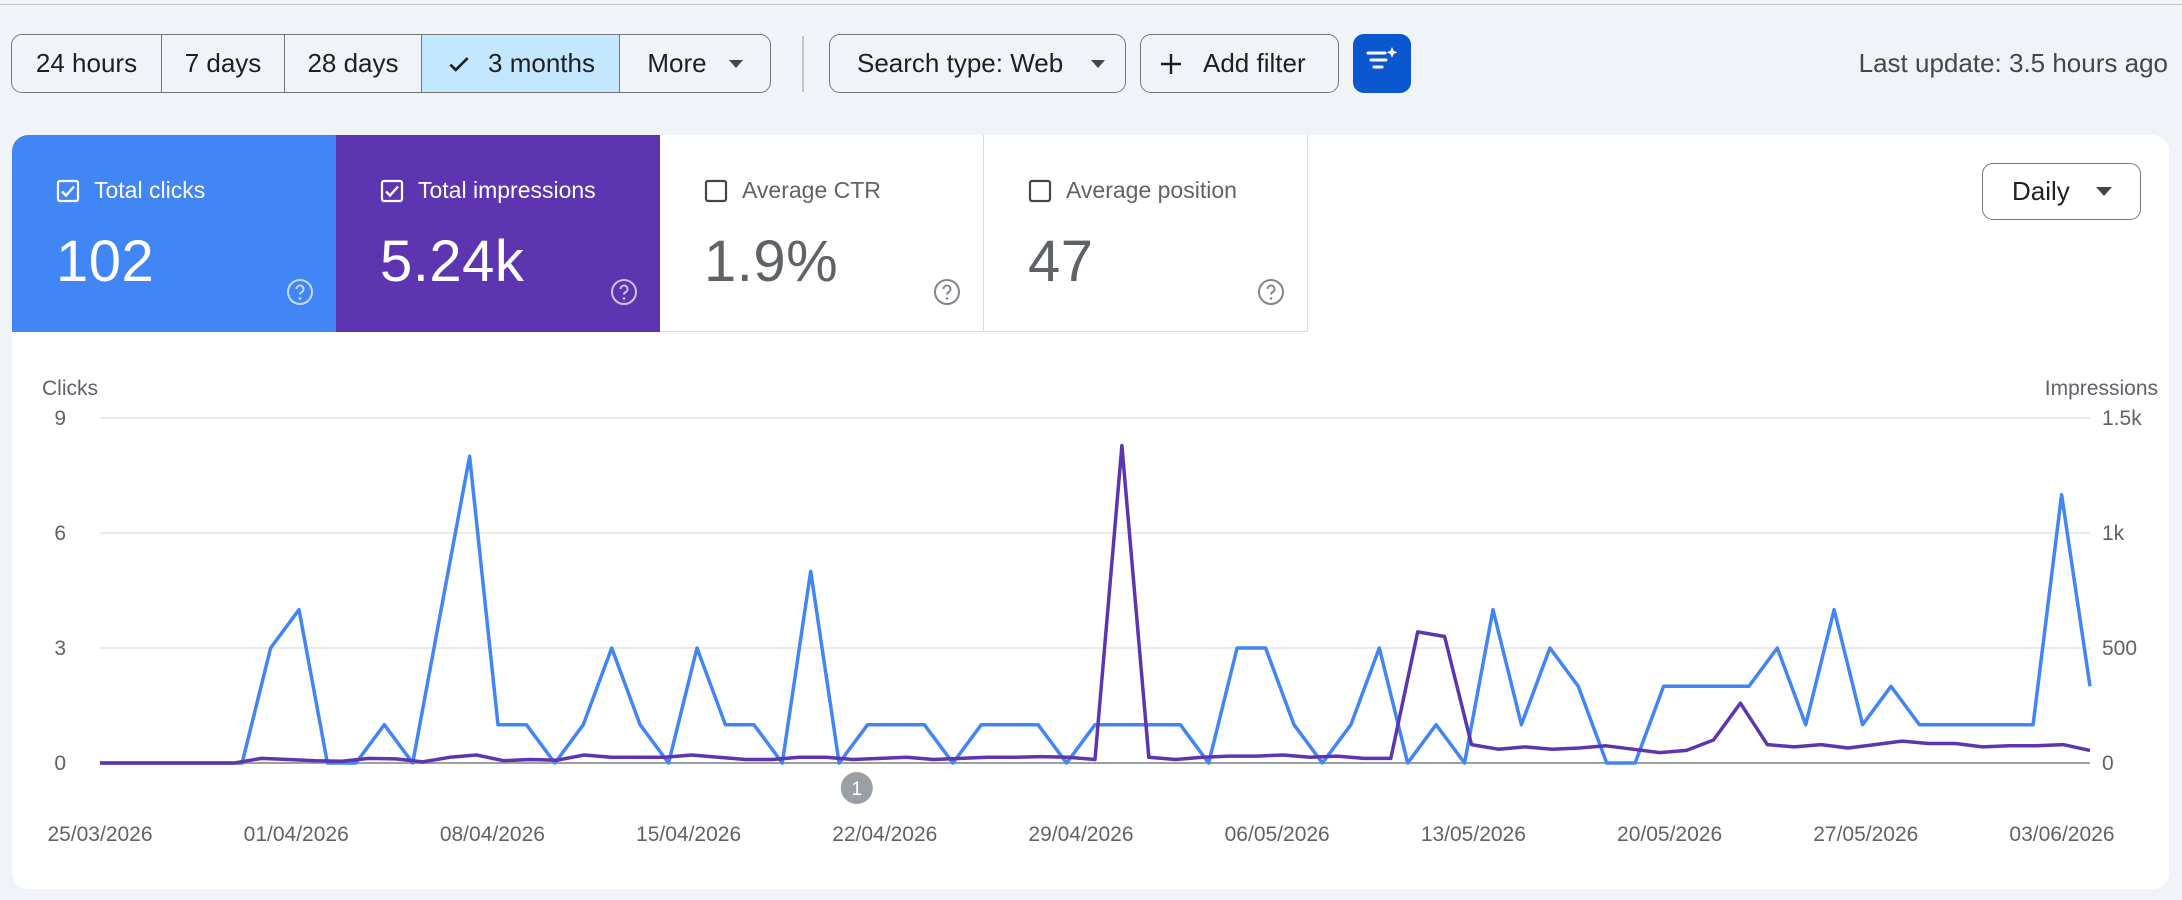 This screenshot has height=900, width=2182. I want to click on y-axis-right-title: Impressions, so click(2101, 388).